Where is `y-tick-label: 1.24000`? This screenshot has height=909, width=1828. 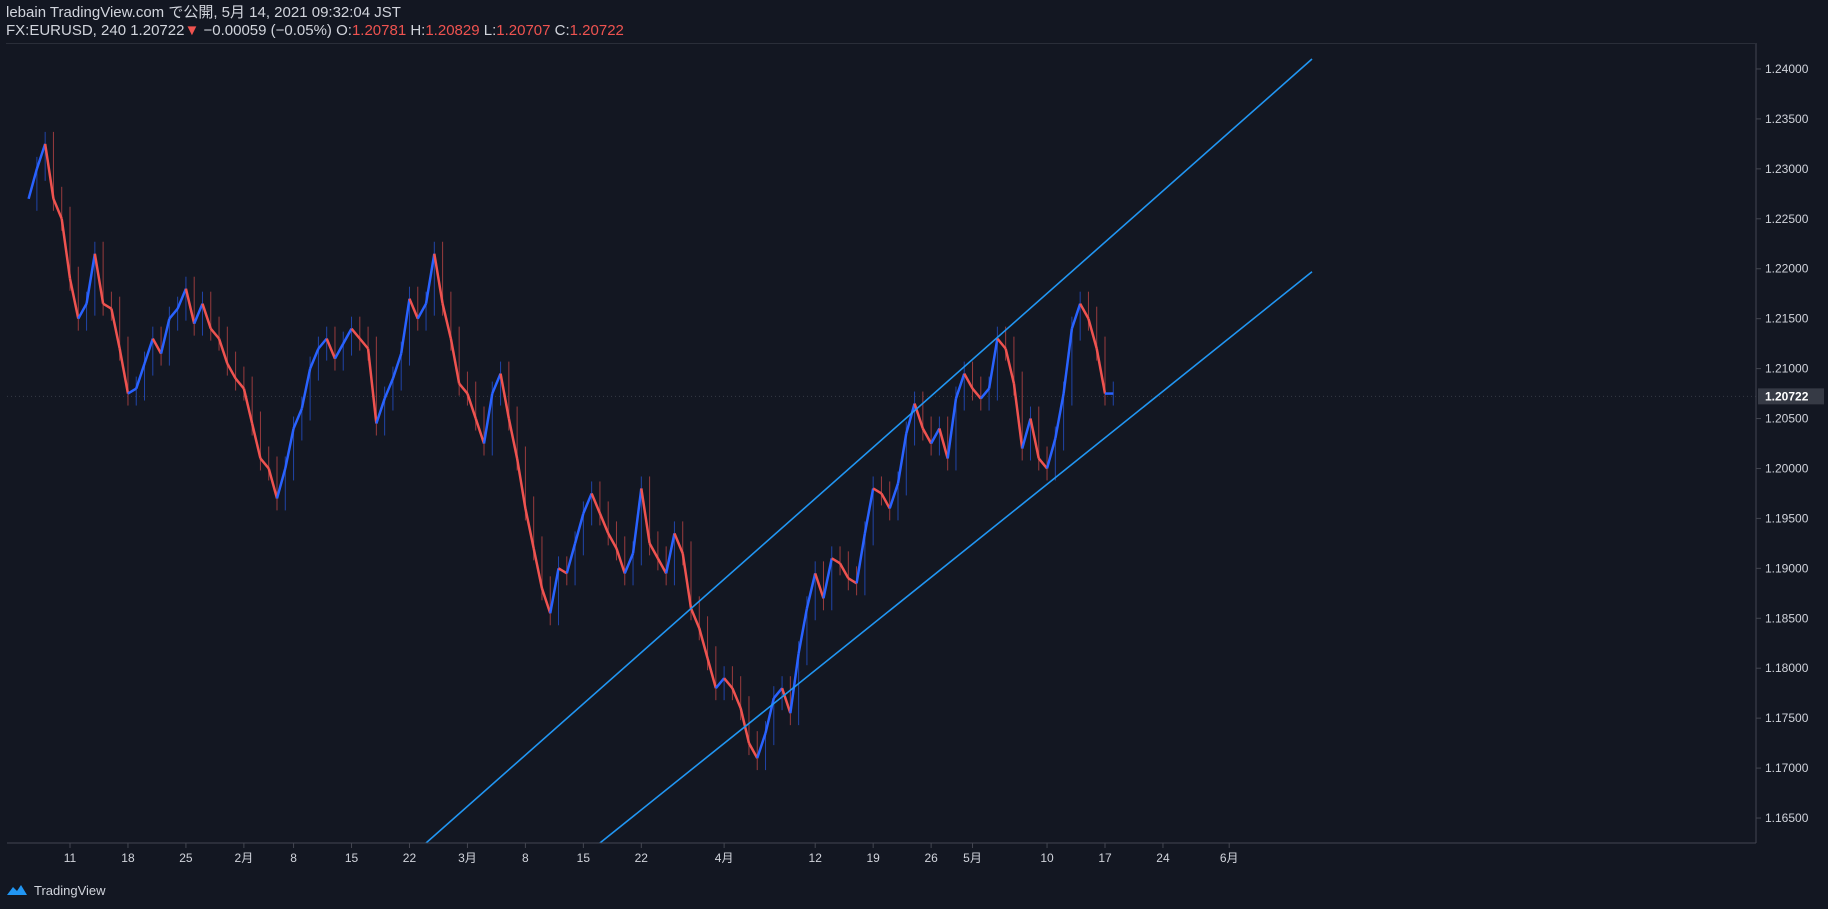
y-tick-label: 1.24000 is located at coordinates (1787, 69).